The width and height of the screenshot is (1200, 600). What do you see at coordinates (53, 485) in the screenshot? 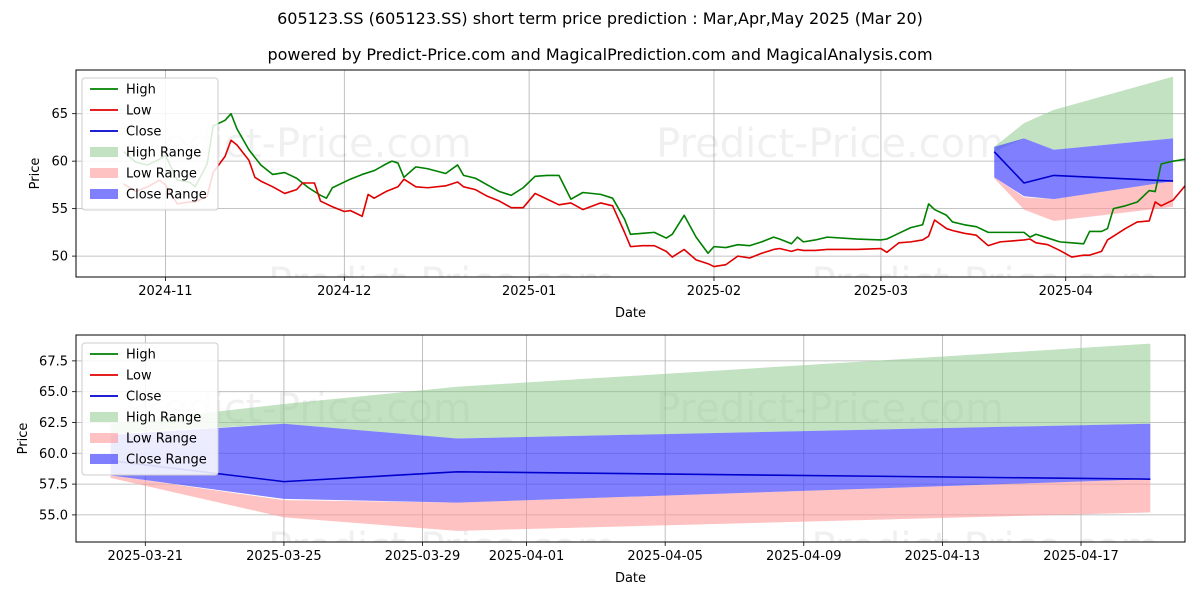
I see `y-tick-label: 57.5` at bounding box center [53, 485].